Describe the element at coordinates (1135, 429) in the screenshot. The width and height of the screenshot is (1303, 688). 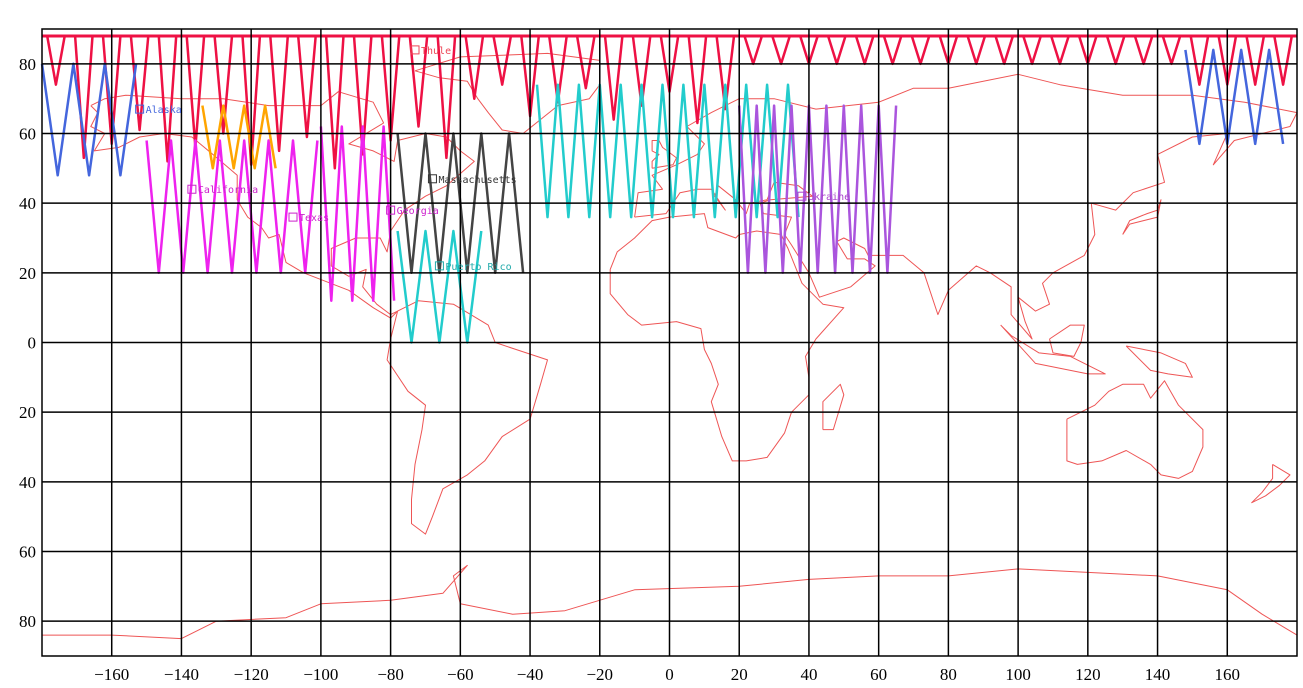
I see `coastline-australia` at that location.